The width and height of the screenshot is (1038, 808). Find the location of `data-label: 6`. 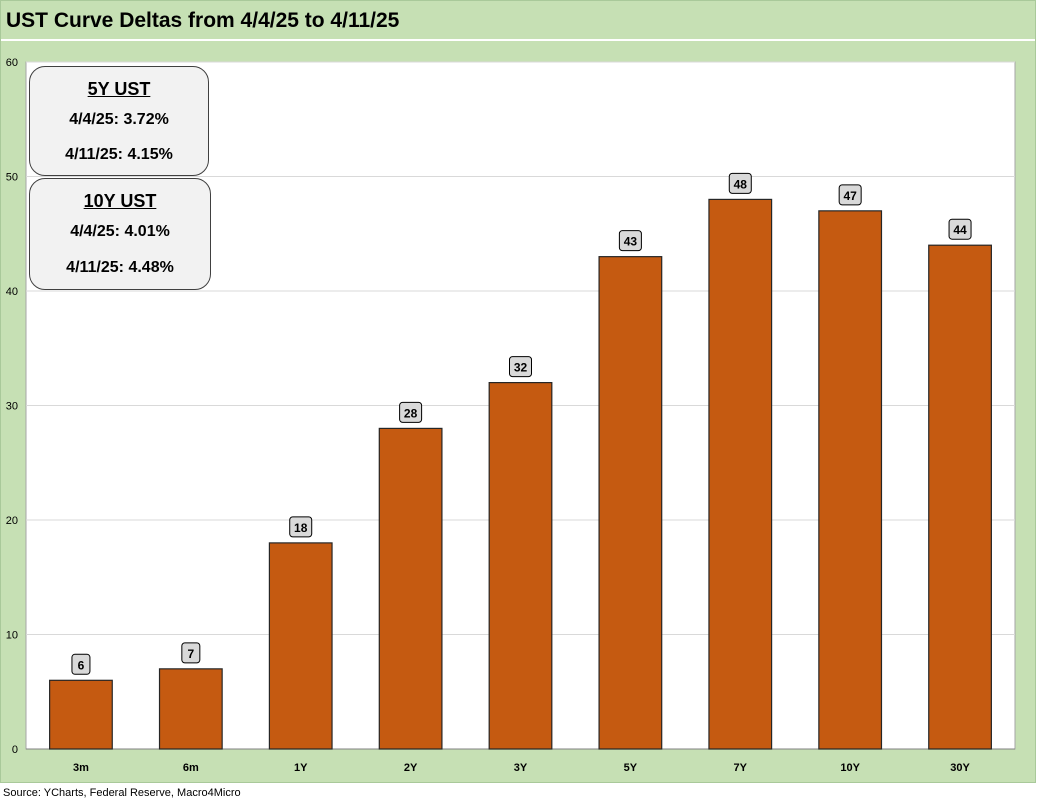

data-label: 6 is located at coordinates (81, 665).